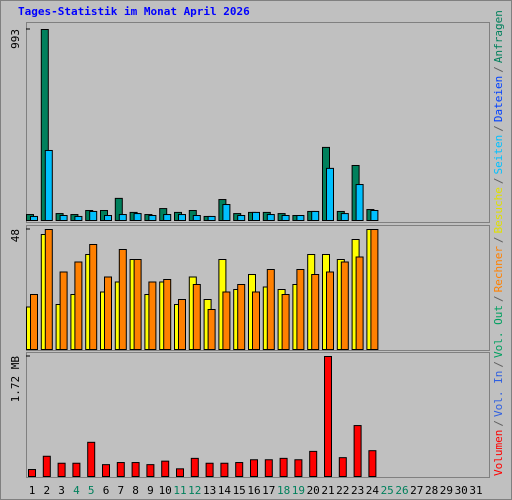  What do you see at coordinates (327, 490) in the screenshot?
I see `x-tick-label: 21` at bounding box center [327, 490].